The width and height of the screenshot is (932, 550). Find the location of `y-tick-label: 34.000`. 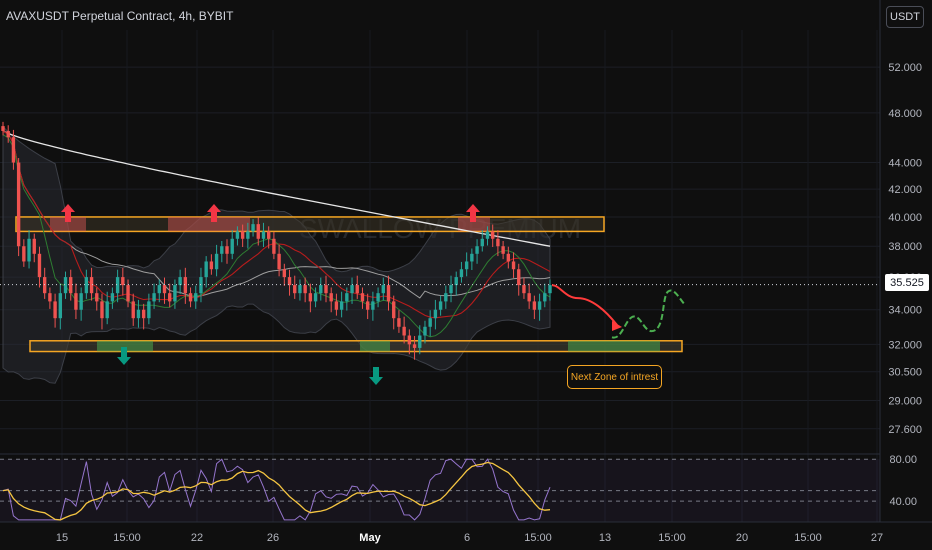

y-tick-label: 34.000 is located at coordinates (905, 311).